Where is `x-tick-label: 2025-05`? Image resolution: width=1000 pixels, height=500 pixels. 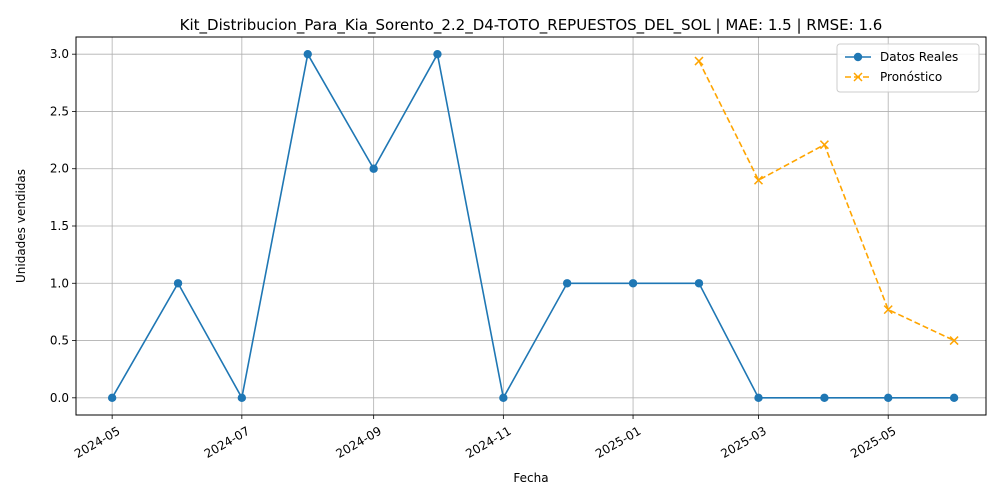 x-tick-label: 2025-05 is located at coordinates (873, 442).